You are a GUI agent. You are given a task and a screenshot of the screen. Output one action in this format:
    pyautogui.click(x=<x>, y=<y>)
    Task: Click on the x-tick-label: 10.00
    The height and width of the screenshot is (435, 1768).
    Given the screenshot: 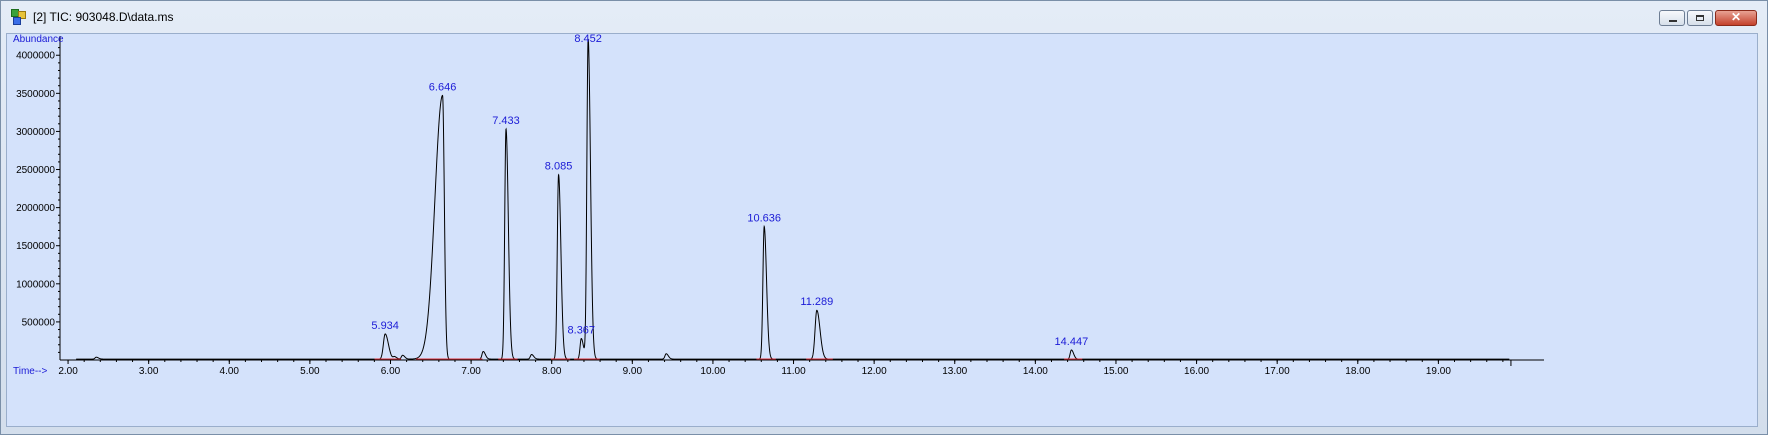 What is the action you would take?
    pyautogui.click(x=712, y=371)
    